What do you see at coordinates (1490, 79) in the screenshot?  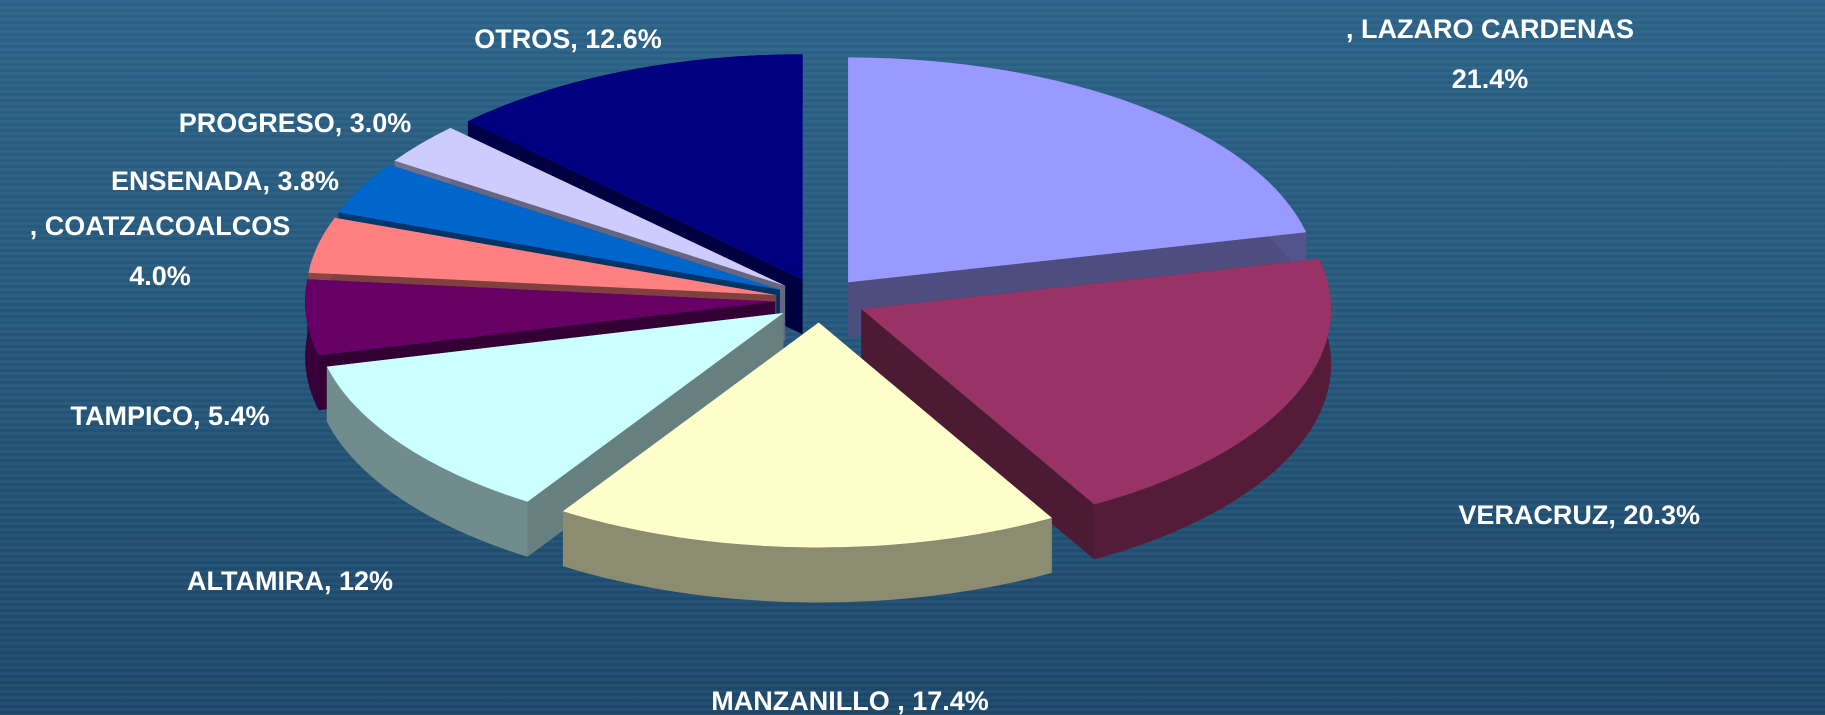 I see `data-label: 21.4%` at bounding box center [1490, 79].